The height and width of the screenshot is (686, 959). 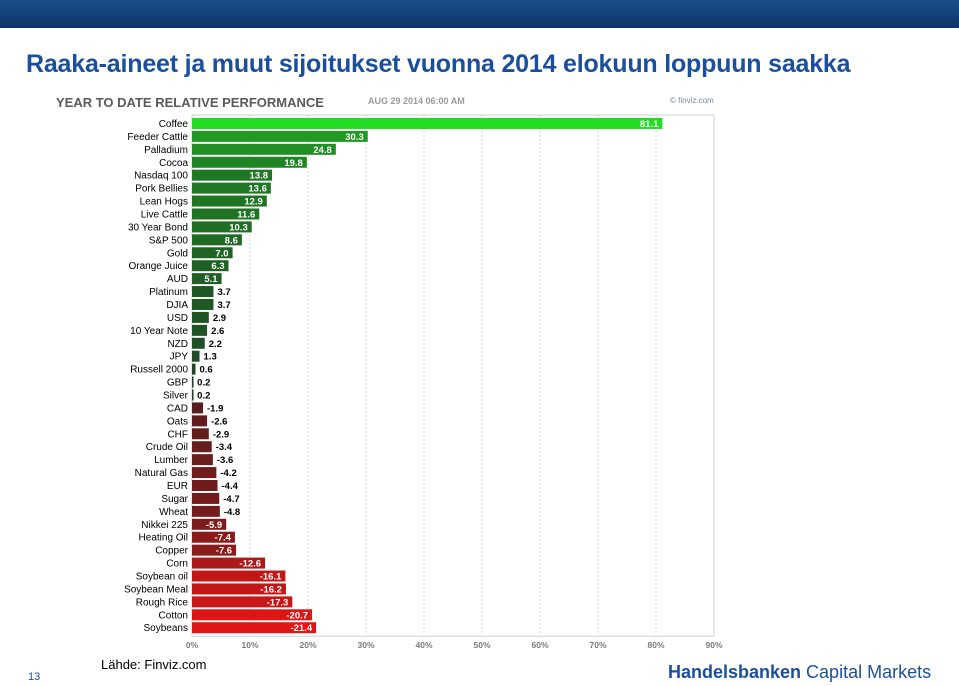 What do you see at coordinates (162, 577) in the screenshot?
I see `category-label: Soybean oil` at bounding box center [162, 577].